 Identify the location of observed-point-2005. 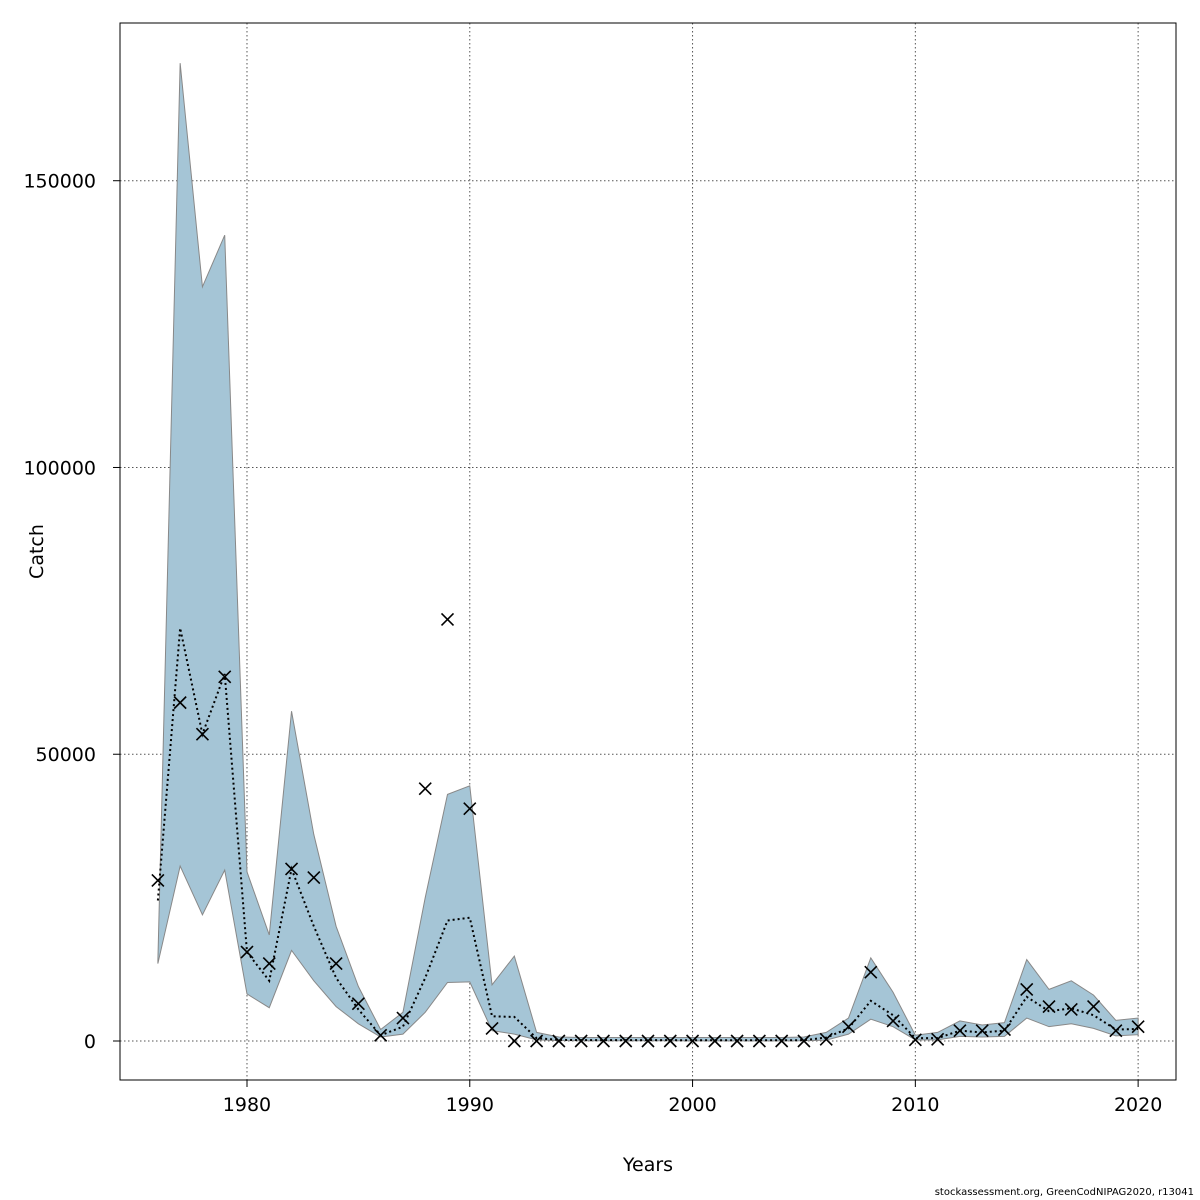
(804, 1041).